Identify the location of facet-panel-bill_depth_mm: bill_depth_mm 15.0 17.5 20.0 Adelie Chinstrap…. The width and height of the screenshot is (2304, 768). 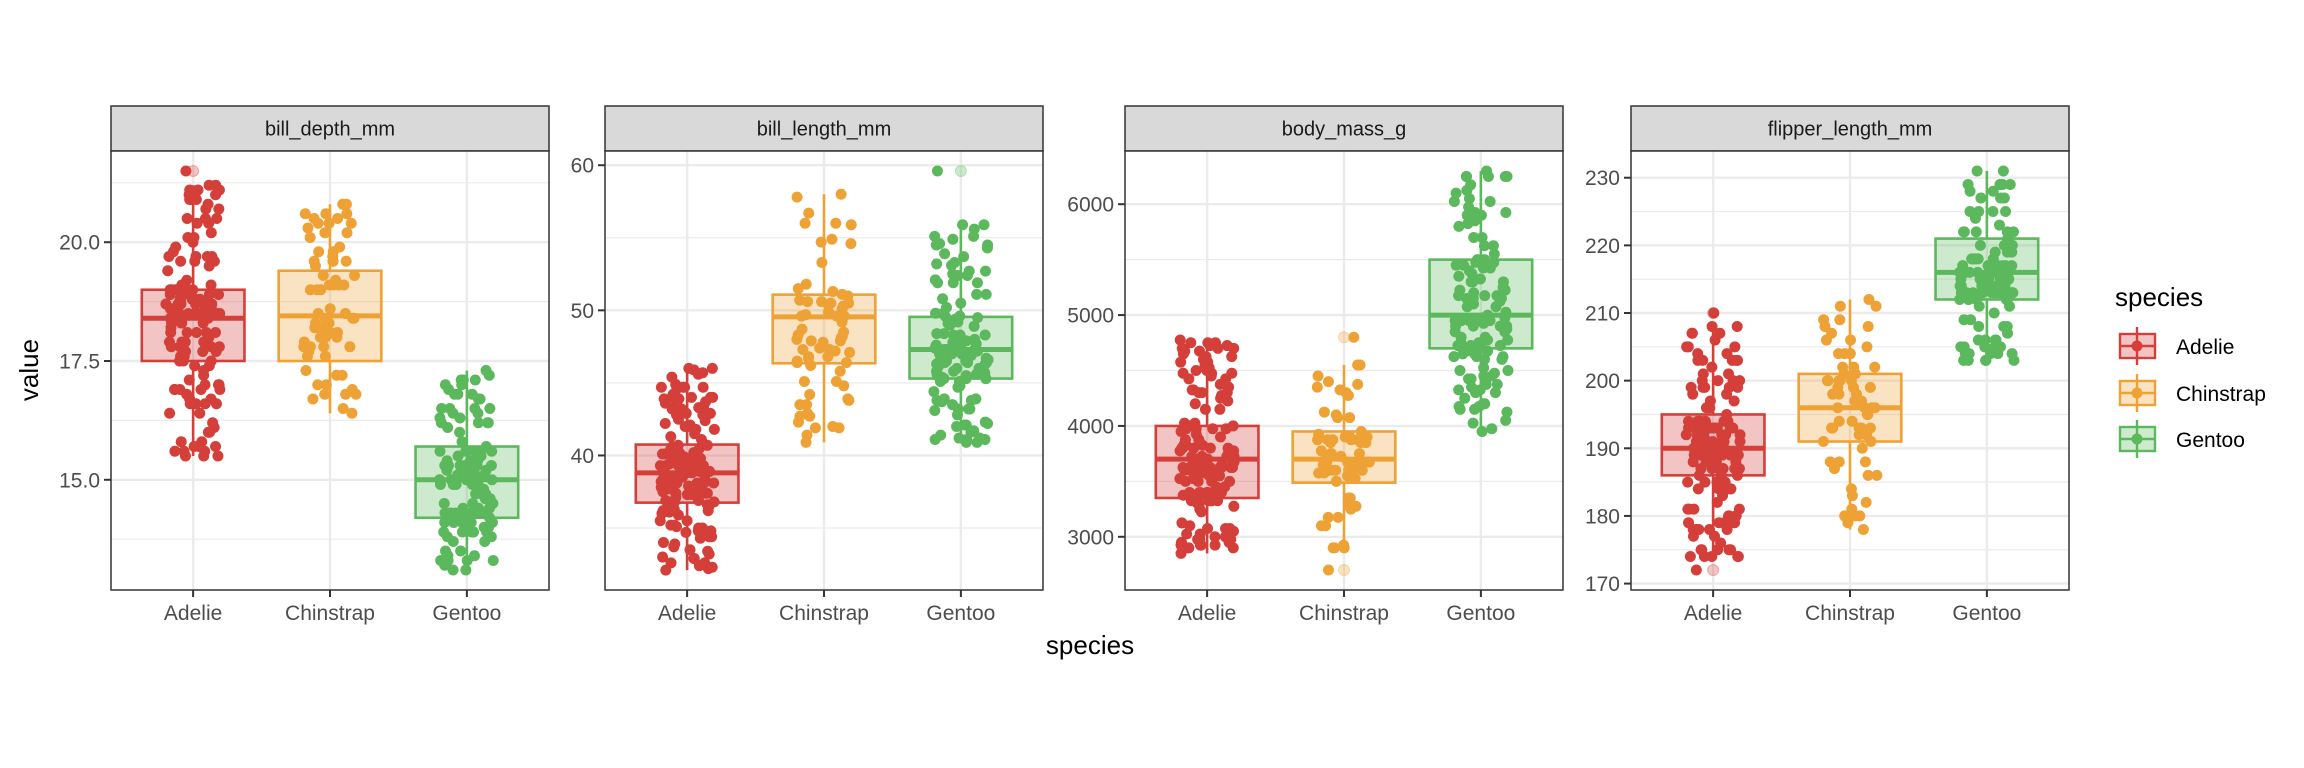
(304, 365).